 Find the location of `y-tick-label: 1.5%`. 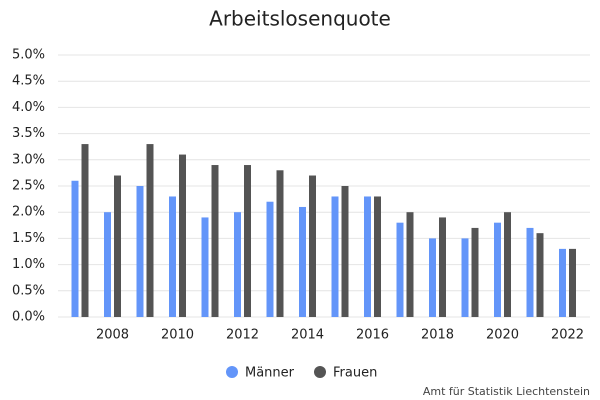

y-tick-label: 1.5% is located at coordinates (28, 238).